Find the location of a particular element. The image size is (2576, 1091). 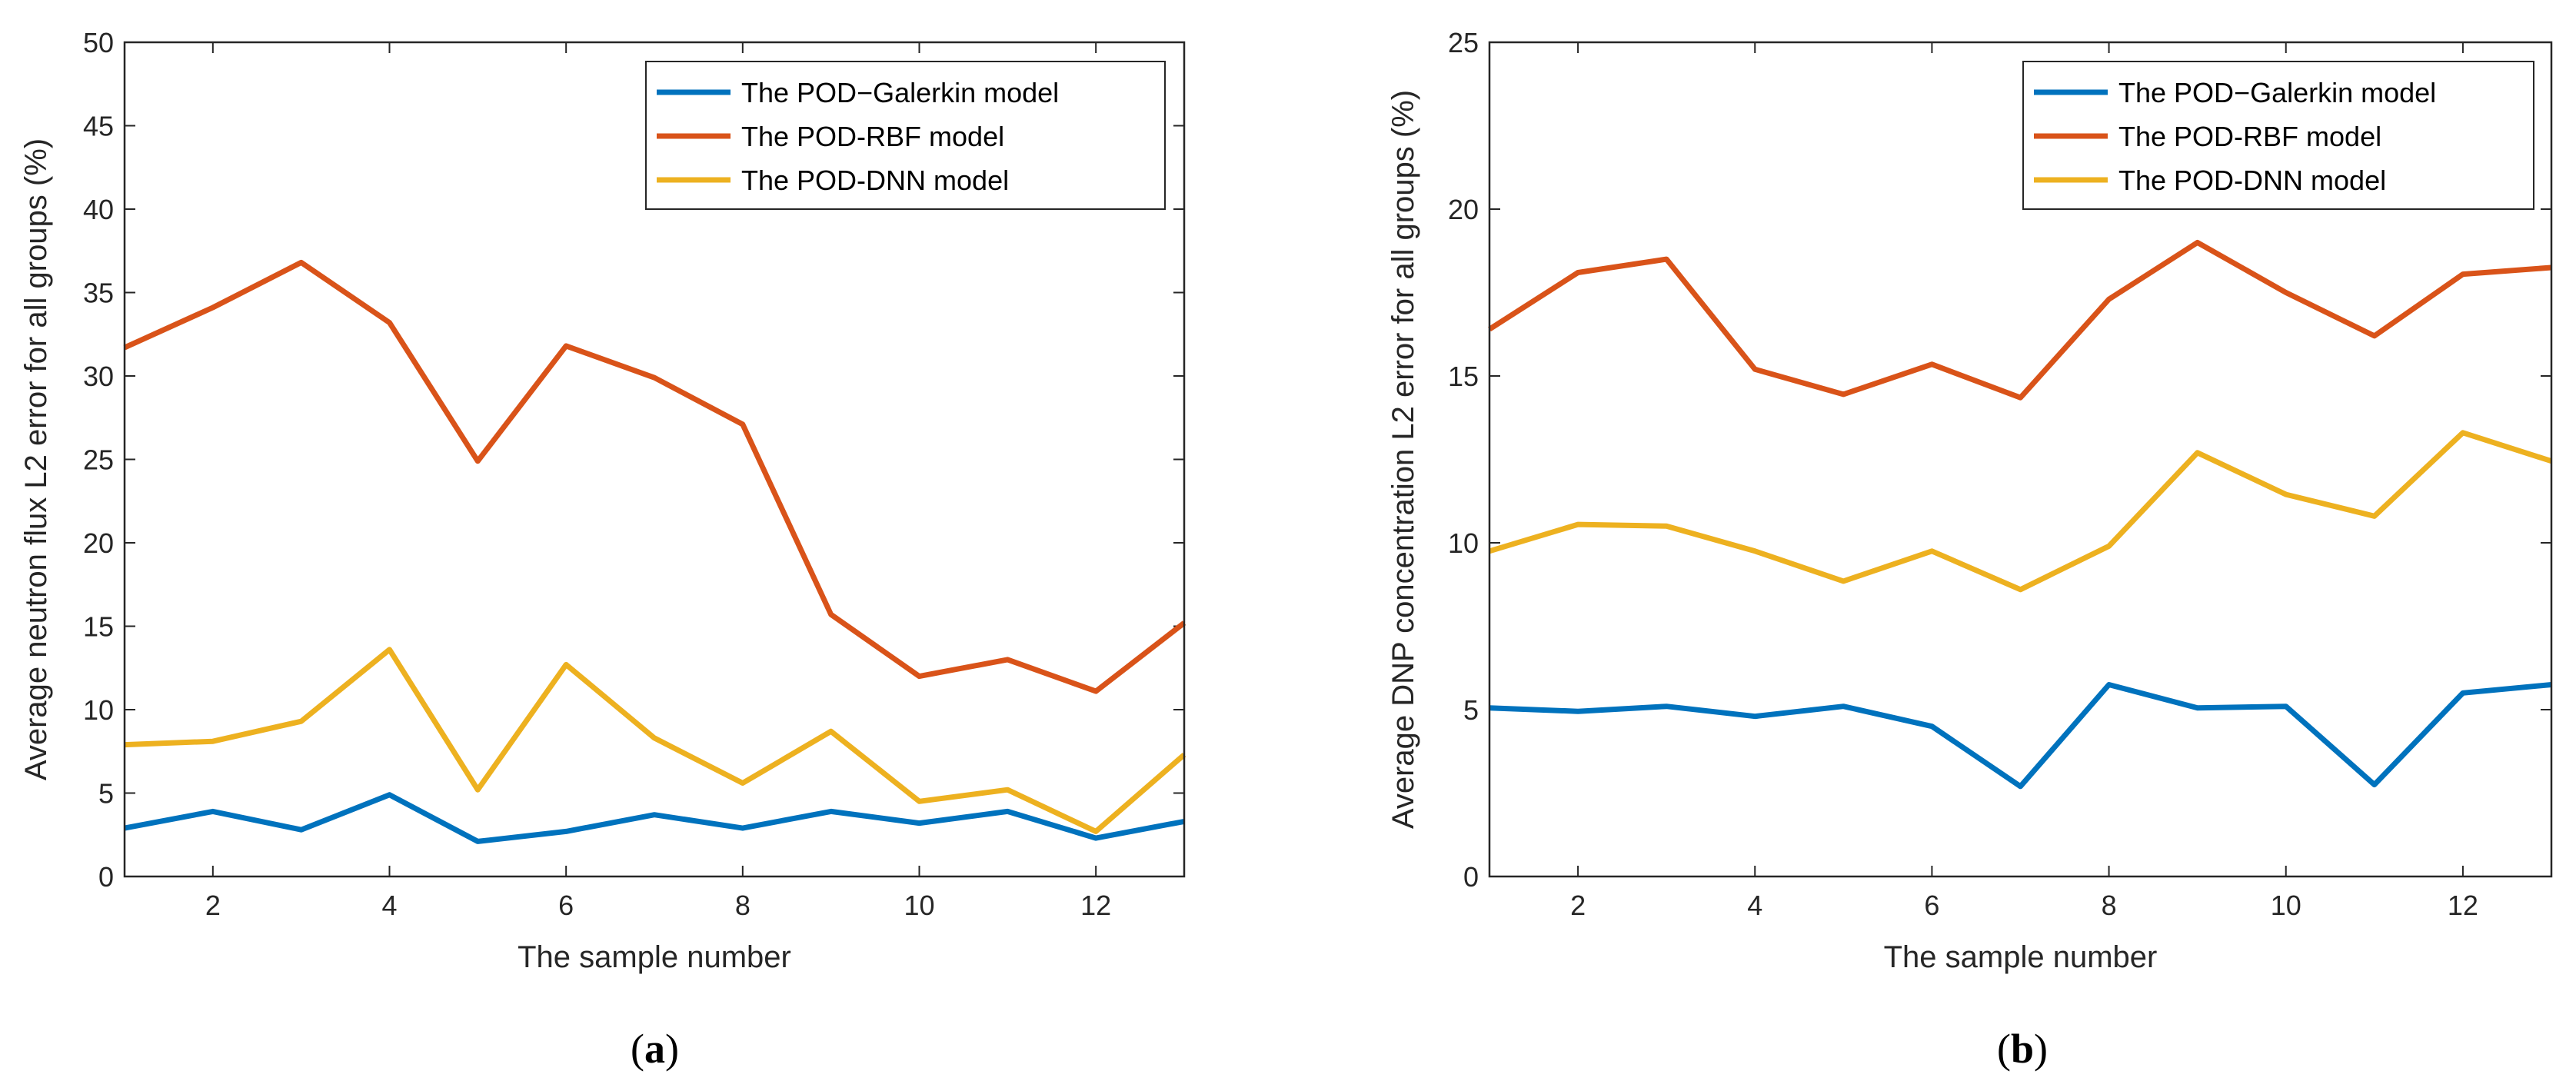

y-tick-label: 35 is located at coordinates (98, 293).